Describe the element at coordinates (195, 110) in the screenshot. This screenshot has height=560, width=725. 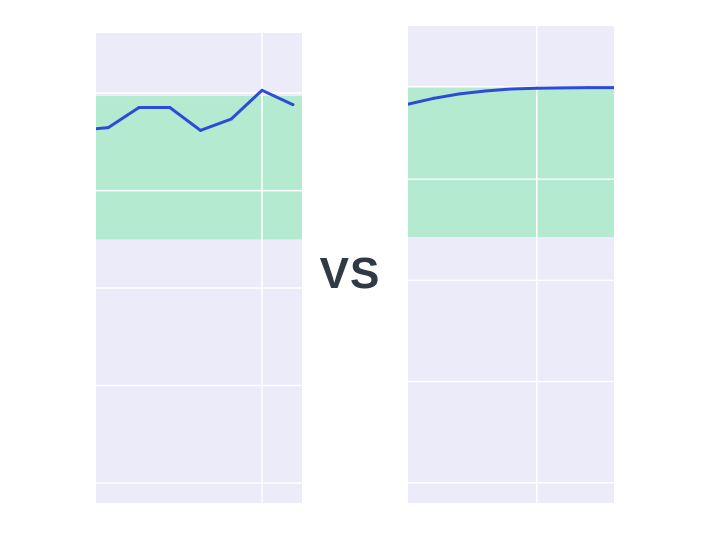
I see `left-series-line` at that location.